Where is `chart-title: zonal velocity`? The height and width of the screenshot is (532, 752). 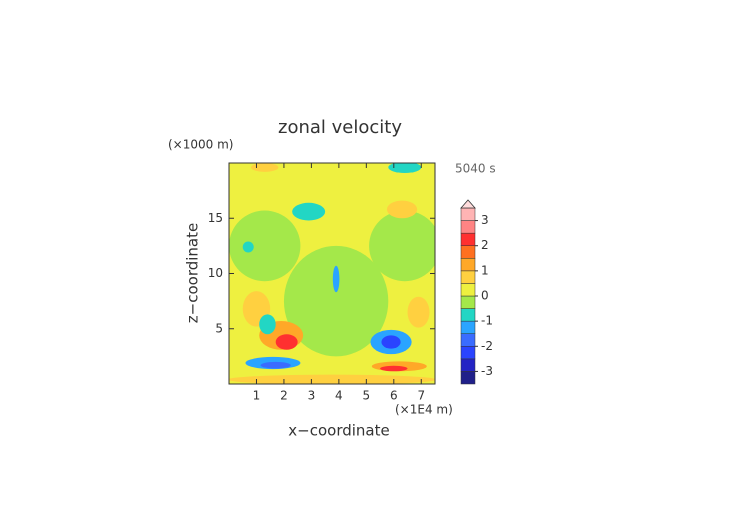 chart-title: zonal velocity is located at coordinates (340, 127).